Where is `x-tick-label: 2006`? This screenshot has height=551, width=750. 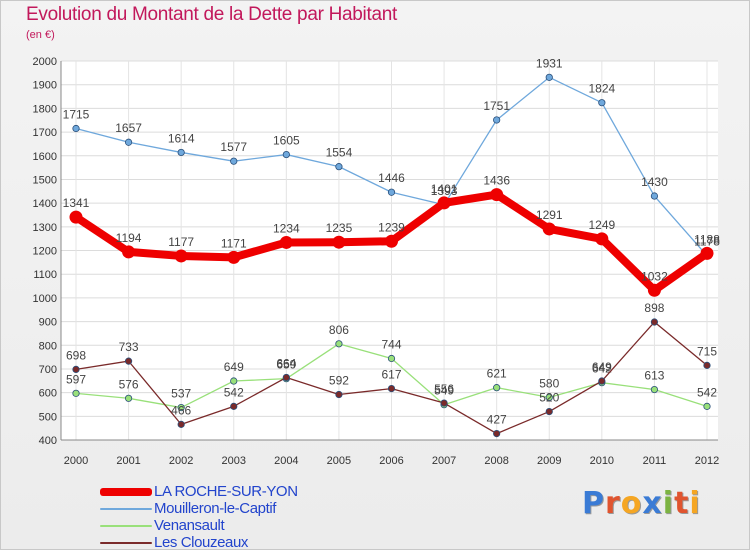
x-tick-label: 2006 is located at coordinates (391, 461).